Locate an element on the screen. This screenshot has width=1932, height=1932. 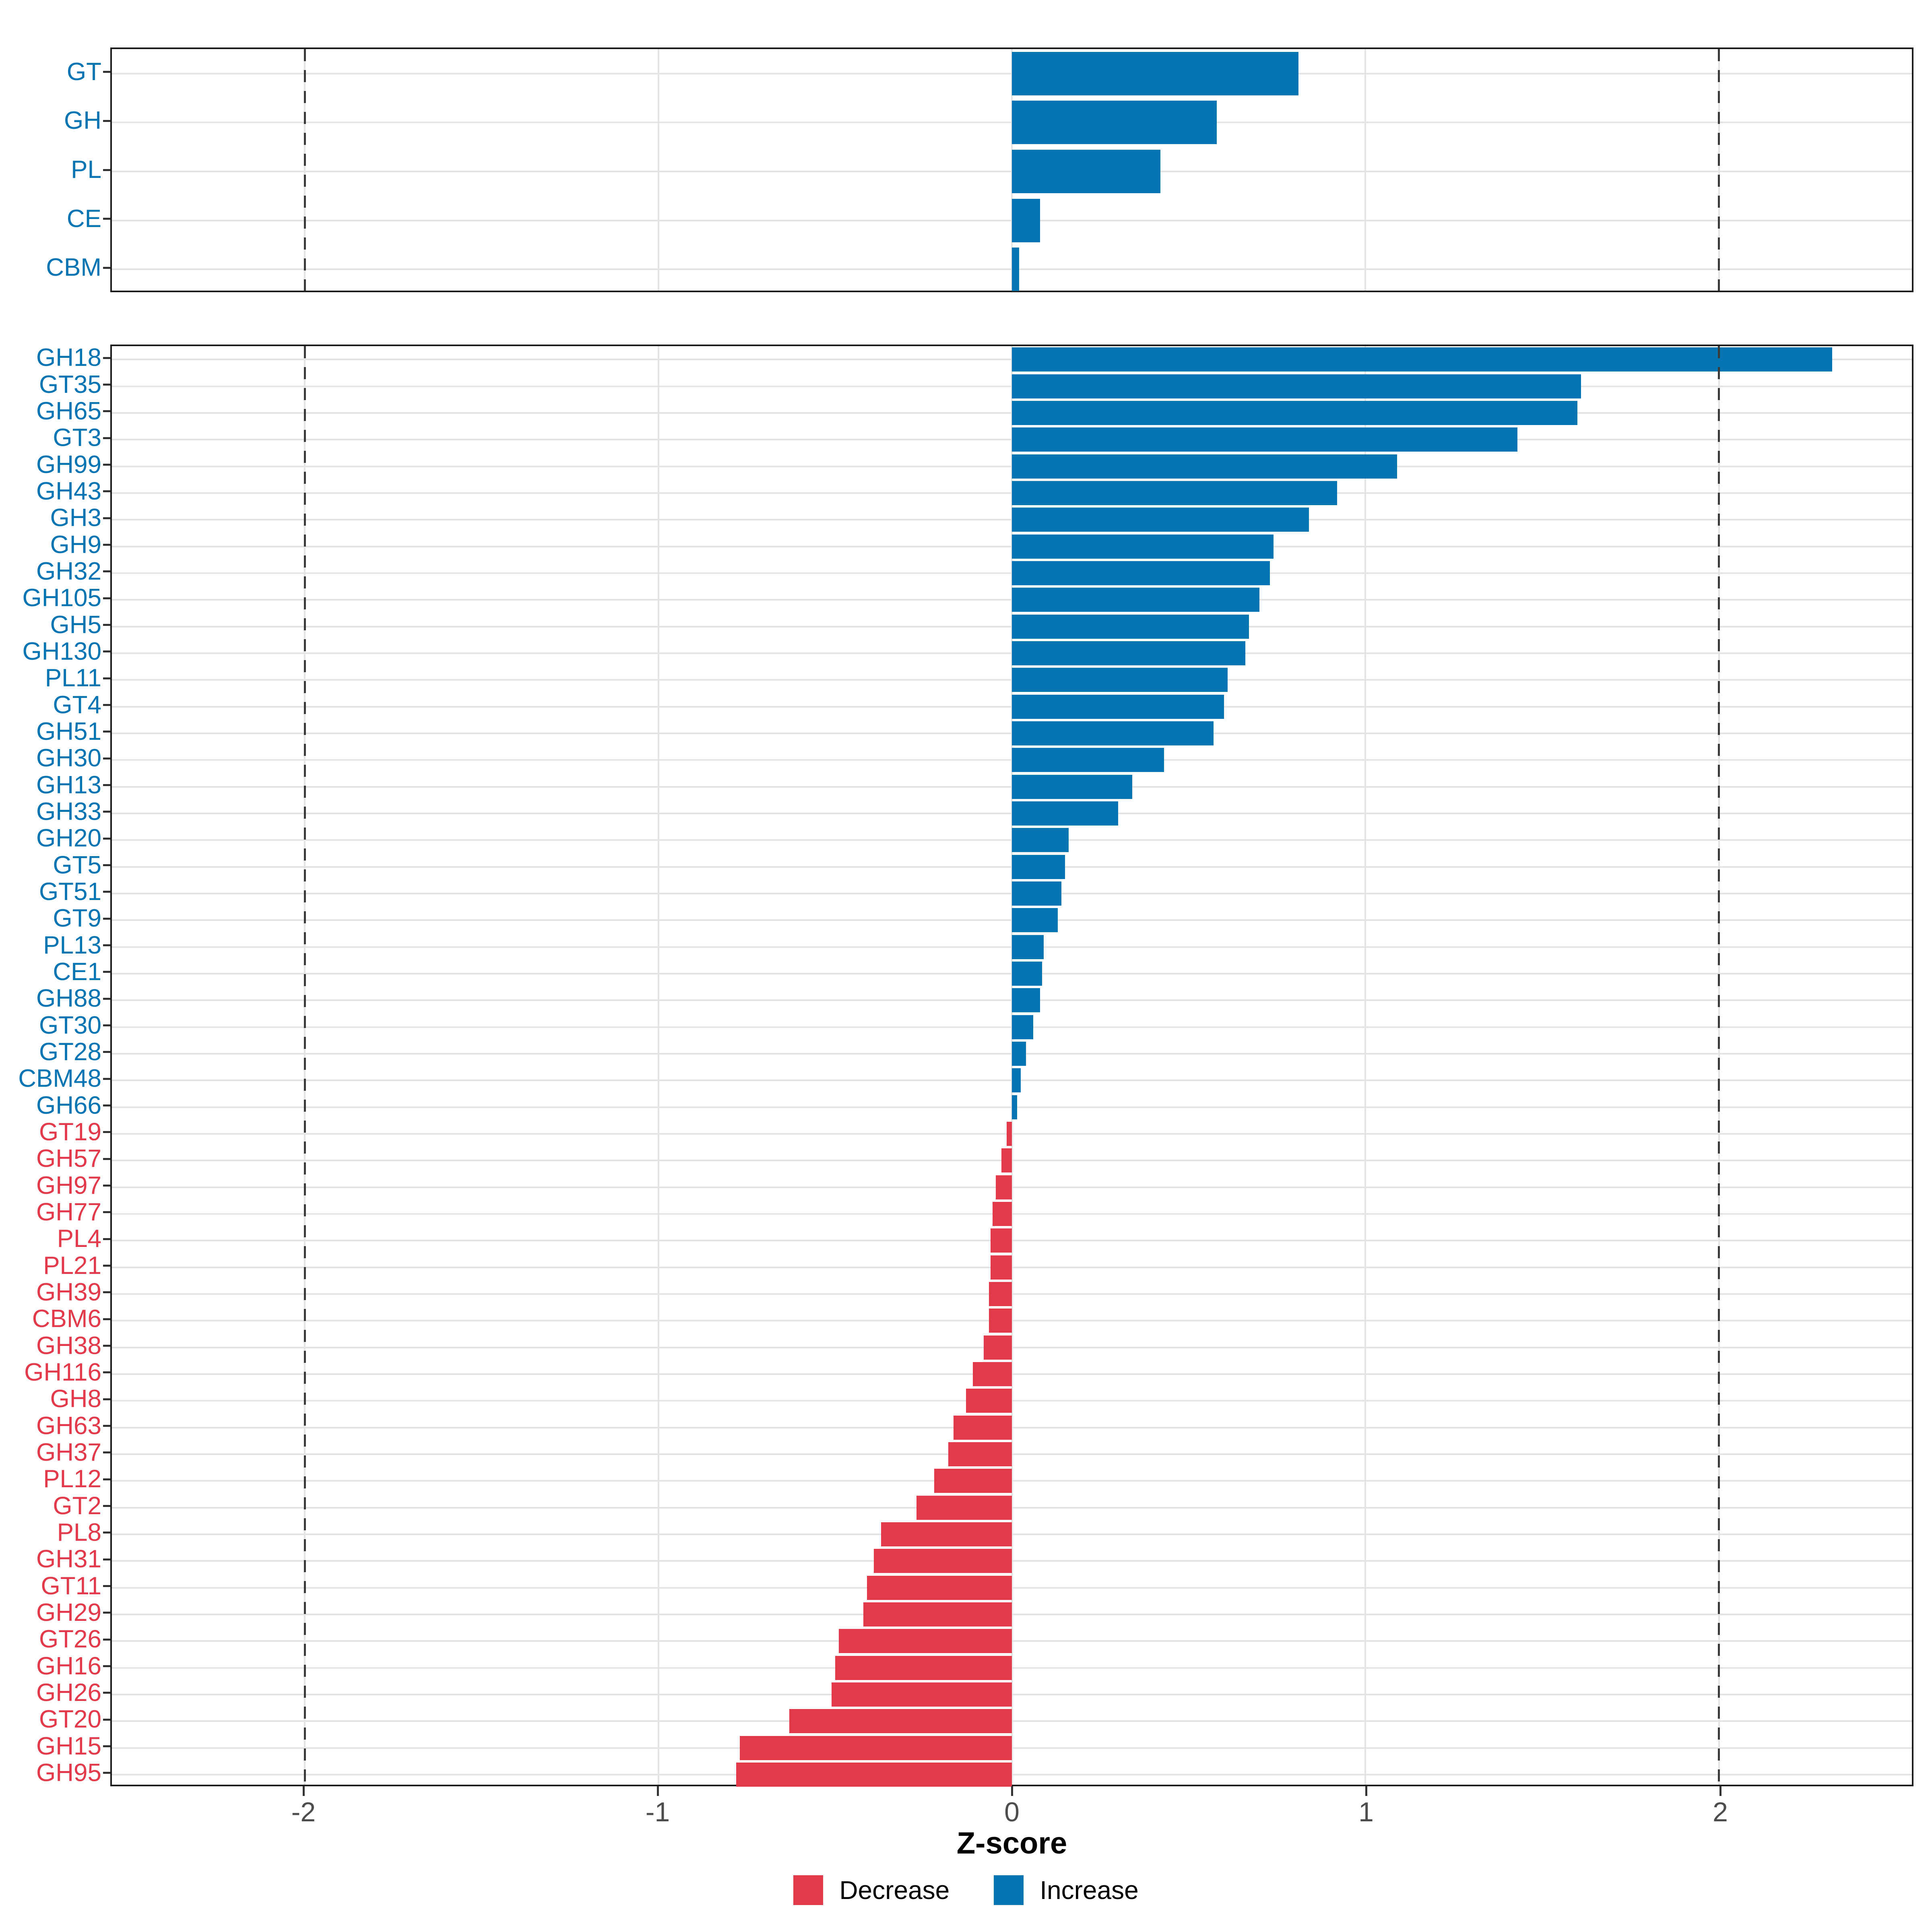
category-label-gh26: GH26 is located at coordinates (68, 1692).